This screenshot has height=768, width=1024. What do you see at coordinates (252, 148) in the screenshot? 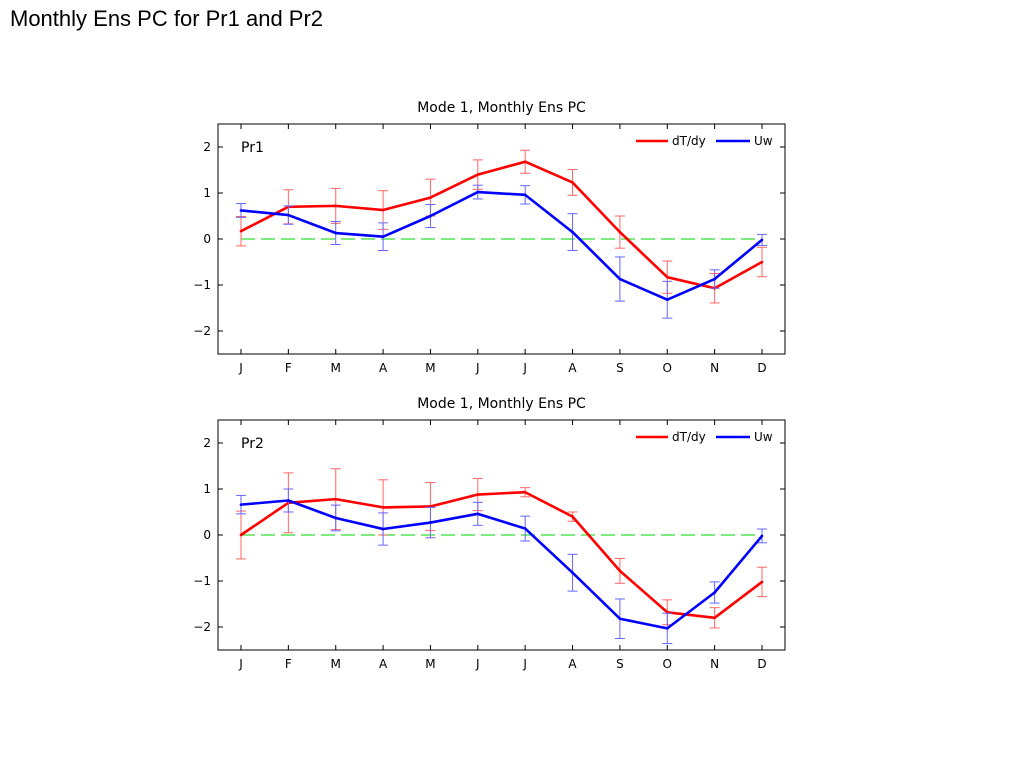
I see `panel-label: Pr1` at bounding box center [252, 148].